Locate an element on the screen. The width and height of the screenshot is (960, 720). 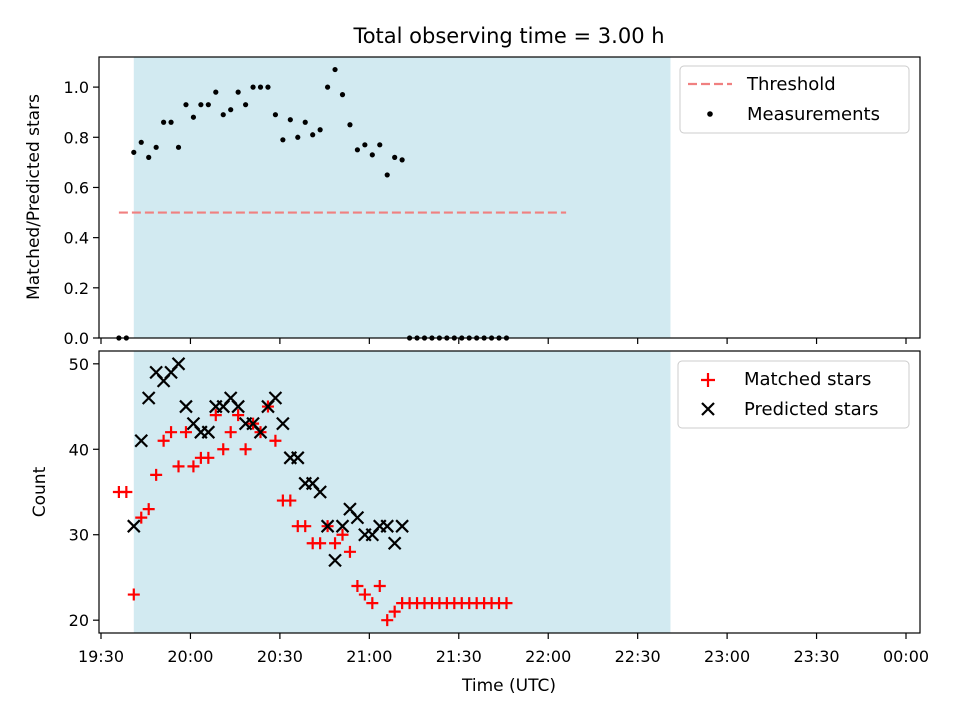
count-y-tick-label: 30 is located at coordinates (79, 535).